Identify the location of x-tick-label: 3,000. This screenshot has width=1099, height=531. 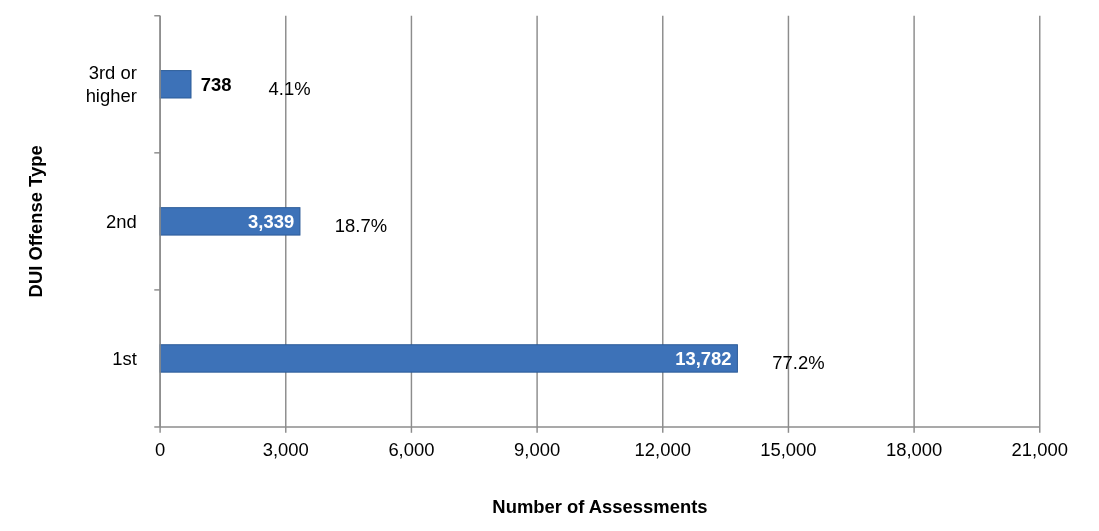
(285, 450).